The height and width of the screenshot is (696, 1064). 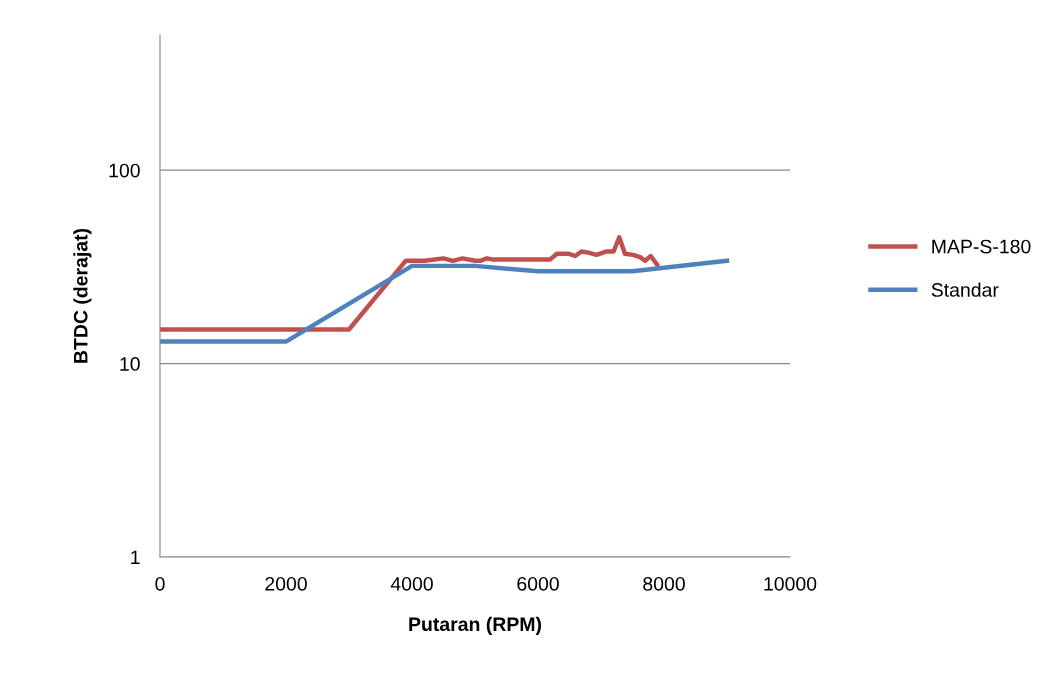 I want to click on x-tick-label: 4000, so click(x=411, y=583).